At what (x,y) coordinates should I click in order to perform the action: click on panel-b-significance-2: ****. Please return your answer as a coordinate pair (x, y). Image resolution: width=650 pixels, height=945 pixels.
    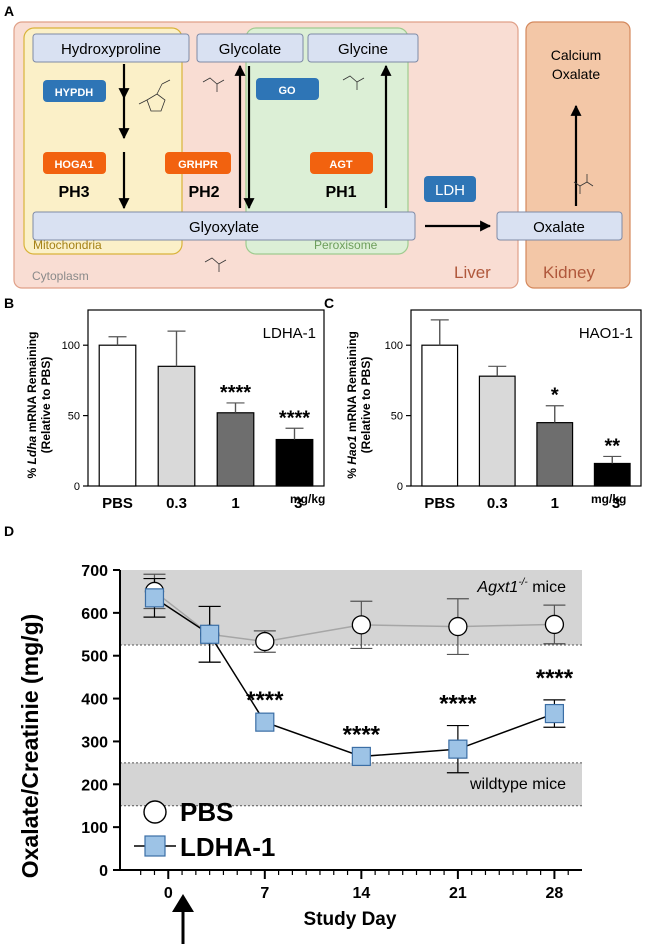
    Looking at the image, I should click on (235, 393).